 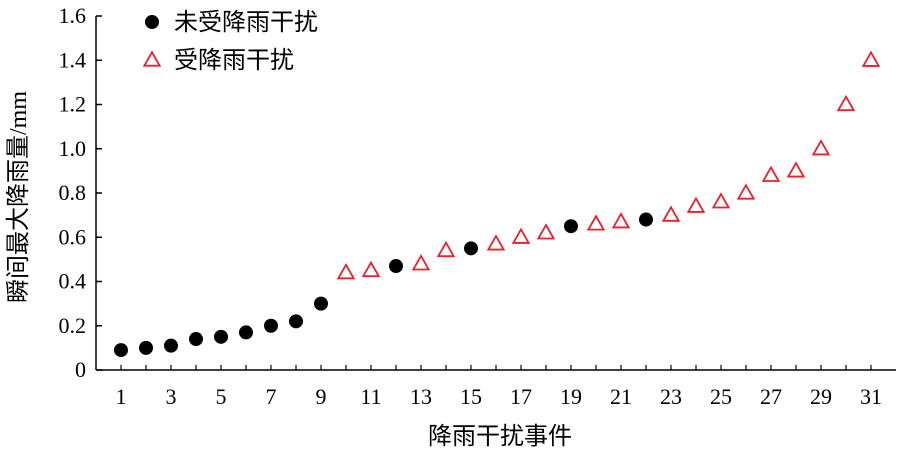 What do you see at coordinates (471, 396) in the screenshot?
I see `x-tick-label: 15` at bounding box center [471, 396].